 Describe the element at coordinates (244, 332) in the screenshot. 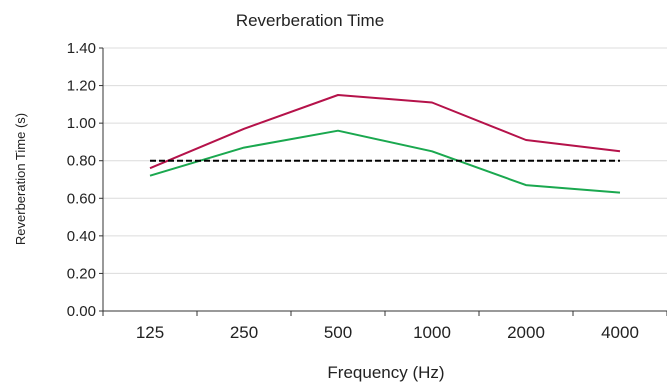

I see `x-tick-label: 250` at that location.